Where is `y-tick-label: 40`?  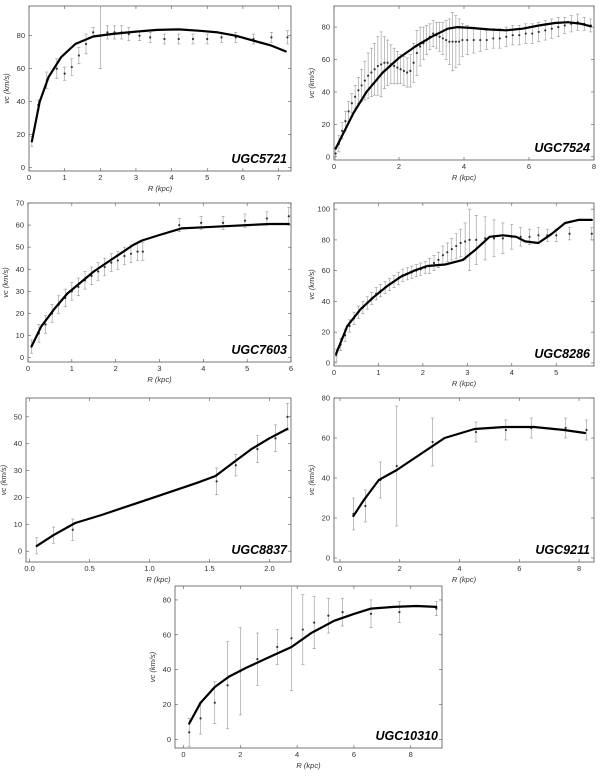
y-tick-label: 40 is located at coordinates (20, 269).